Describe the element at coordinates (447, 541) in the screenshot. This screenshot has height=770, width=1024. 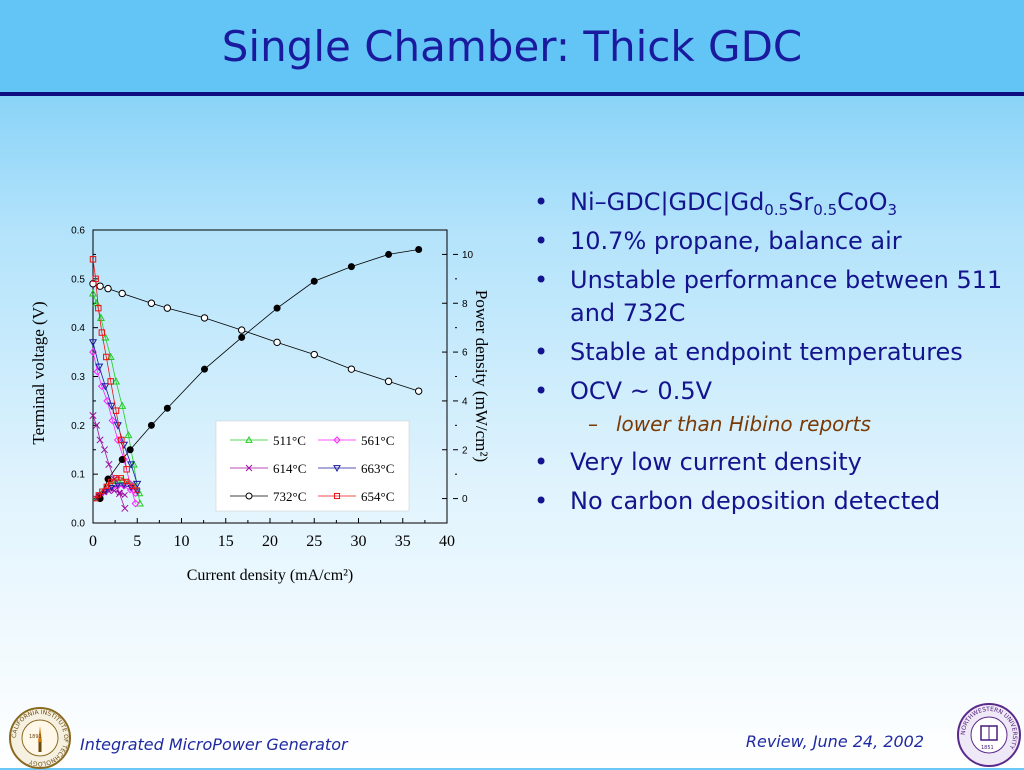
I see `x-tick-label: 40` at that location.